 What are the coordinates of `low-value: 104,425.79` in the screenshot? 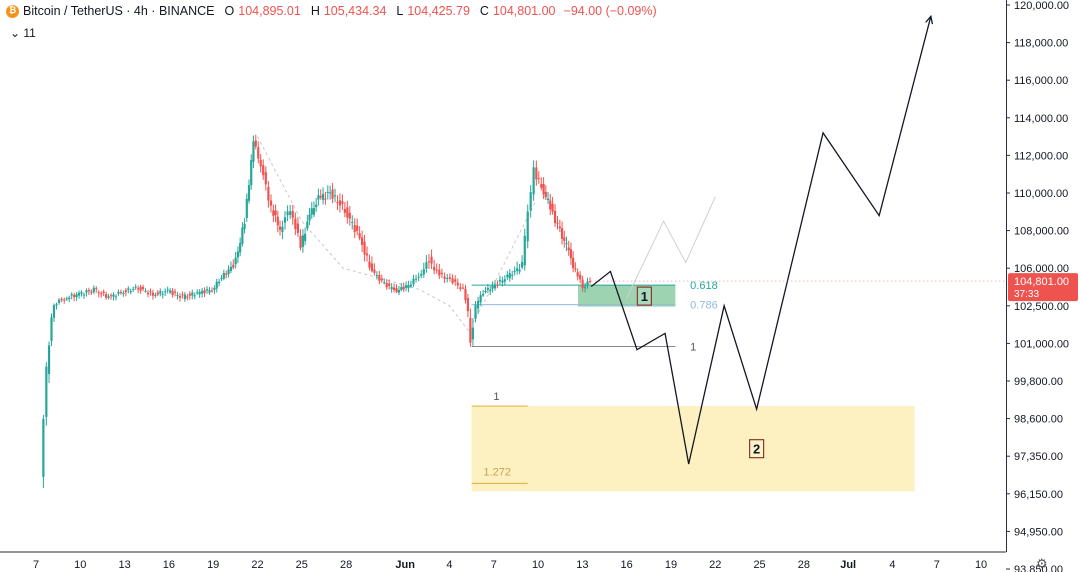 It's located at (438, 11).